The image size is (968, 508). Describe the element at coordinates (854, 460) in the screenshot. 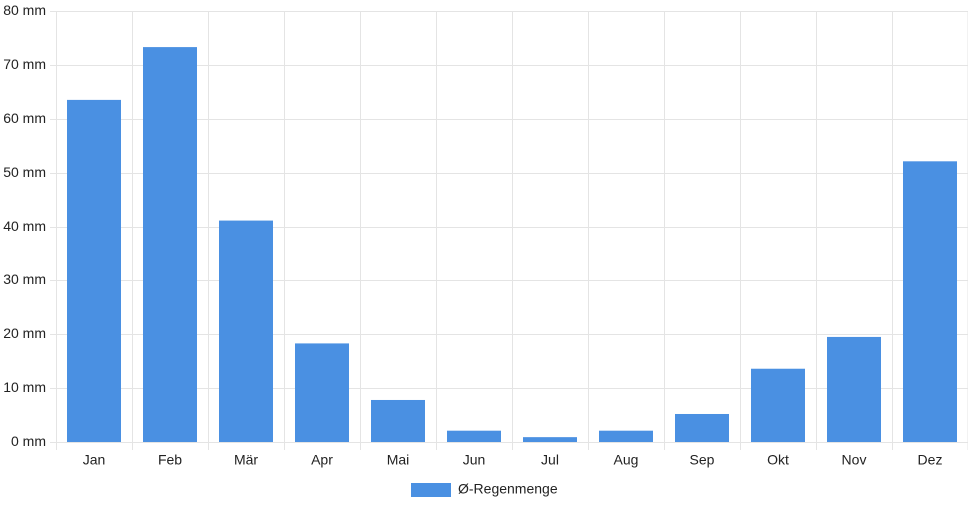

I see `x-tick-label: Nov` at that location.